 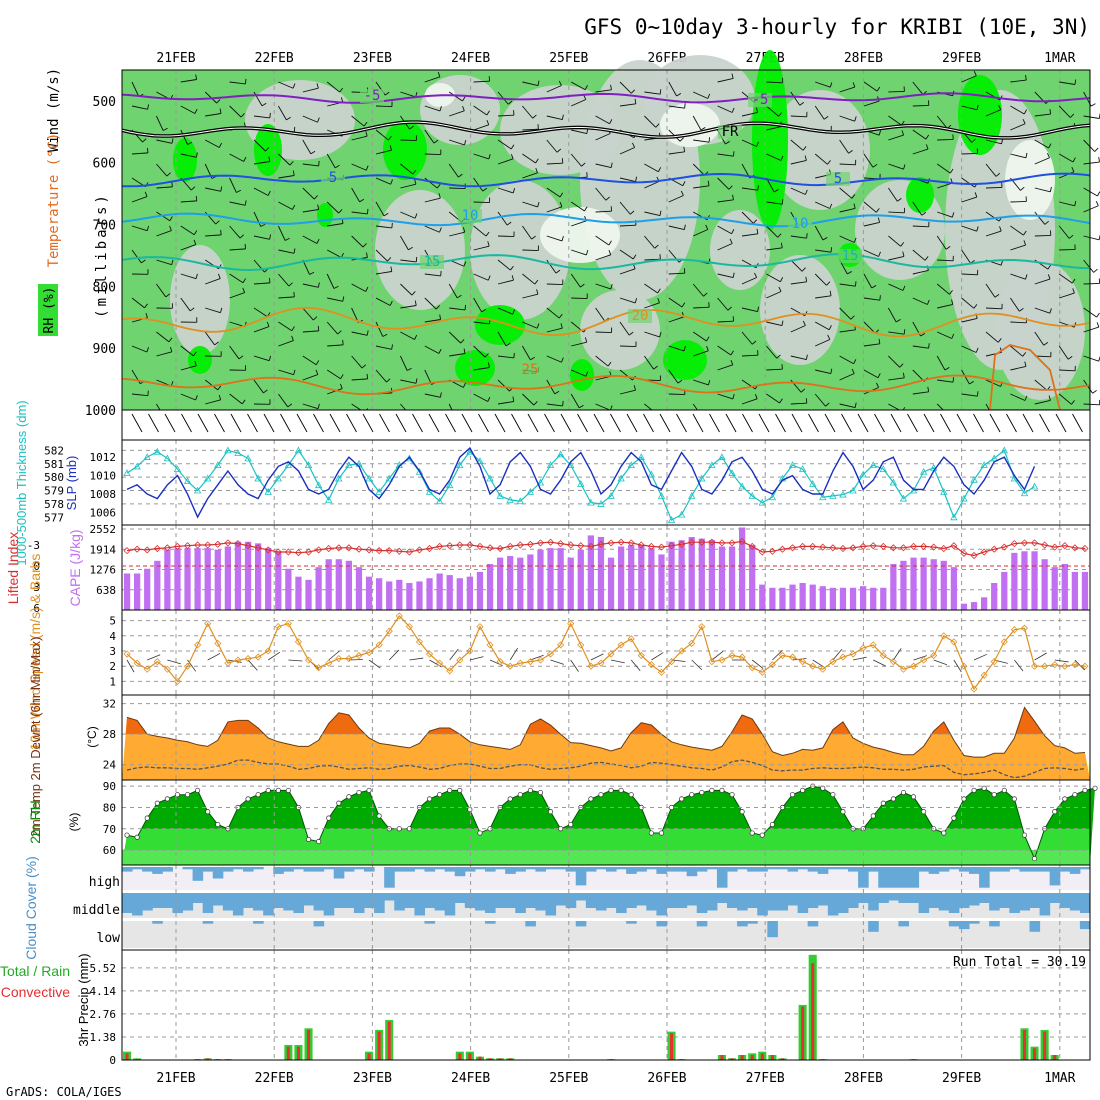 What do you see at coordinates (35, 992) in the screenshot?
I see `precip-conv-label: Convective` at bounding box center [35, 992].